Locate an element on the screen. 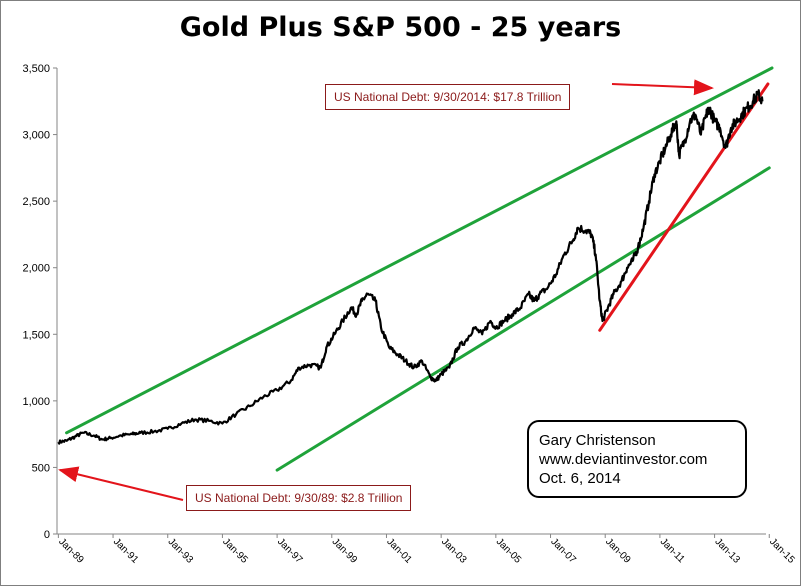 The width and height of the screenshot is (801, 586). x-tick-label: Jan-03 is located at coordinates (454, 551).